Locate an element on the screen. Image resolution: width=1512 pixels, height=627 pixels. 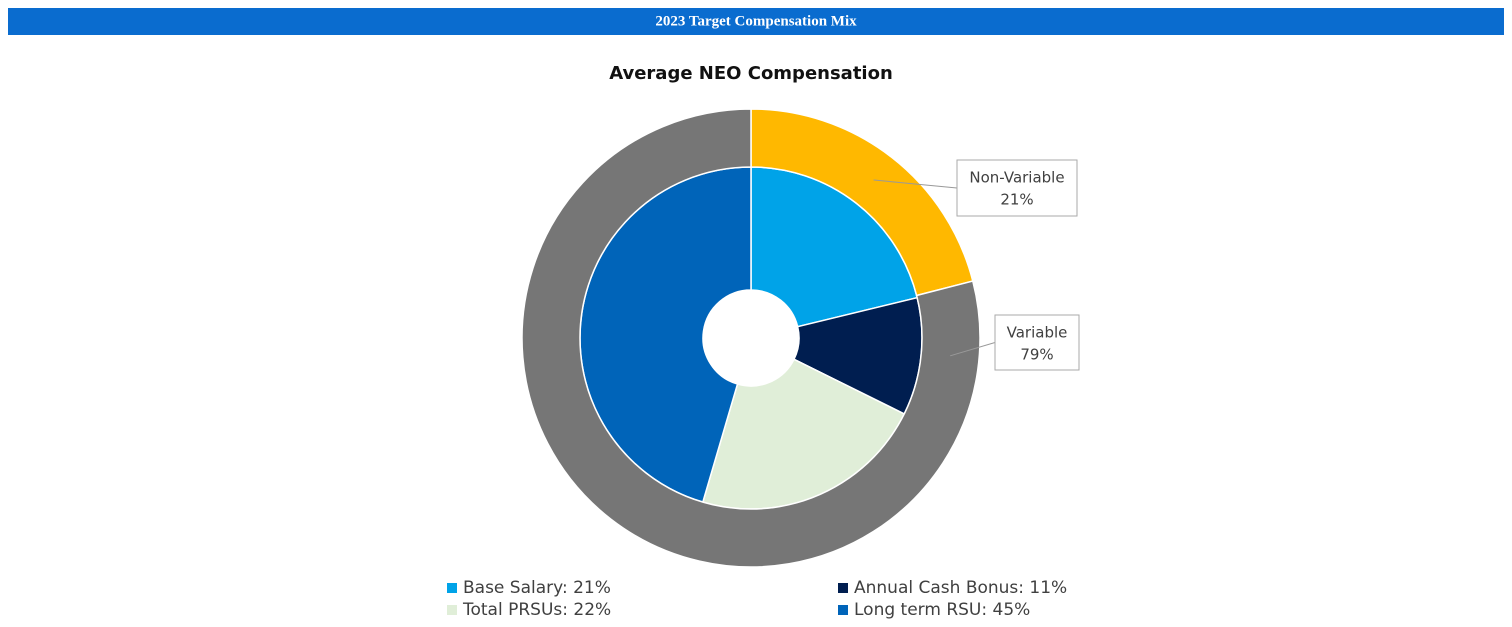
header-title: 2023 Target Compensation Mix is located at coordinates (756, 21).